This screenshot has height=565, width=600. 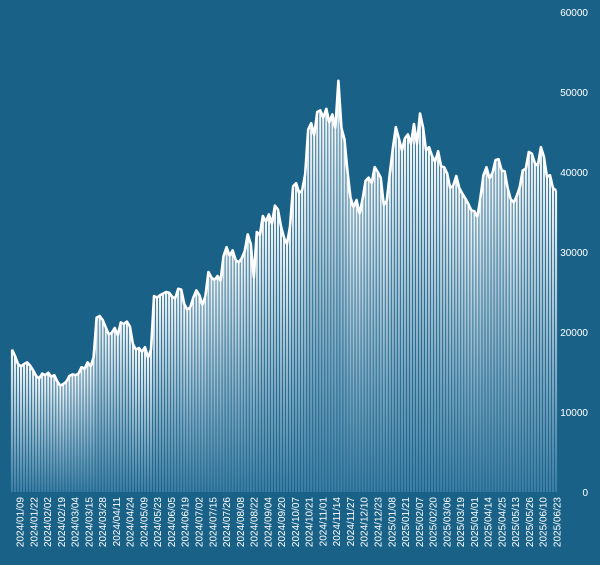 What do you see at coordinates (516, 522) in the screenshot?
I see `x-tick-label: 2025/05/13` at bounding box center [516, 522].